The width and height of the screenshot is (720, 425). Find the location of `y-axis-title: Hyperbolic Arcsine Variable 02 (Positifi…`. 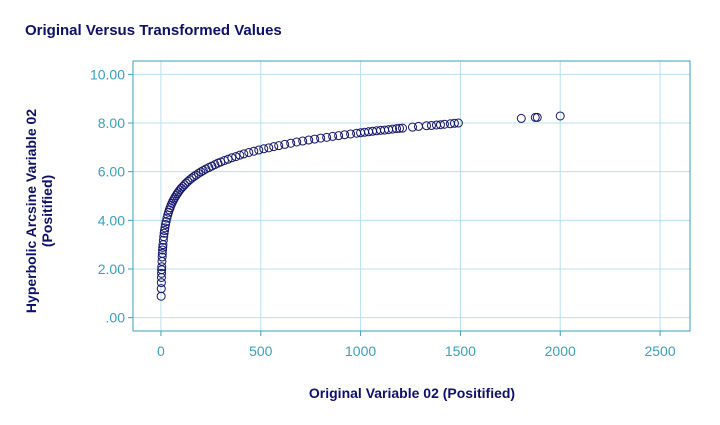

y-axis-title: Hyperbolic Arcsine Variable 02 (Positifi… is located at coordinates (39, 211).